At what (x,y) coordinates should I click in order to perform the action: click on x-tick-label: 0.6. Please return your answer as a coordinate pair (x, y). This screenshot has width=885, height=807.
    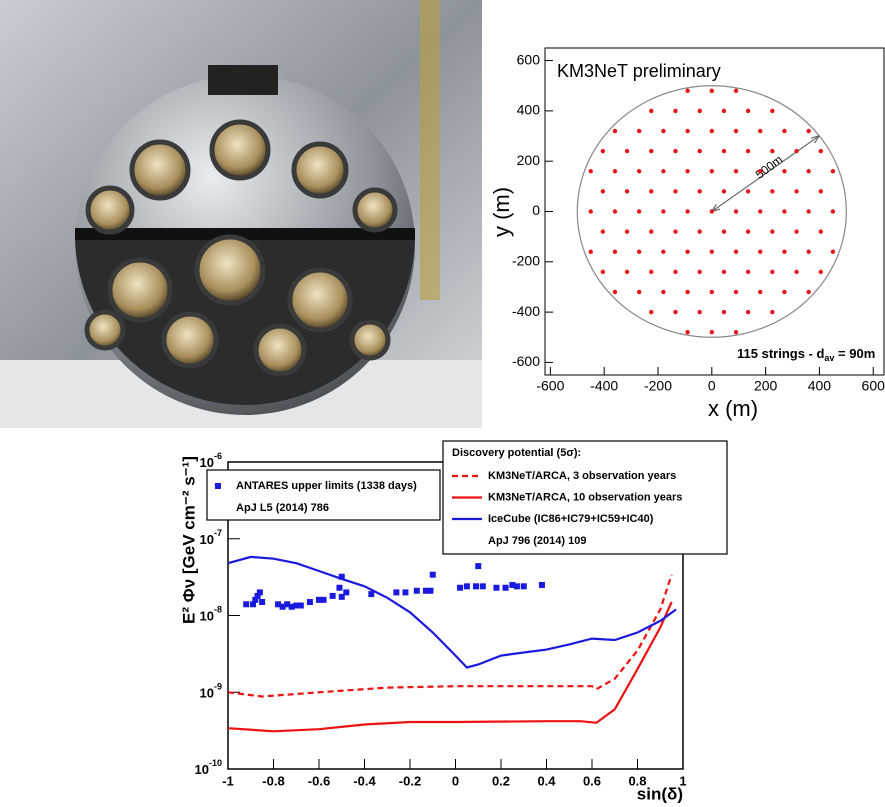
    Looking at the image, I should click on (592, 780).